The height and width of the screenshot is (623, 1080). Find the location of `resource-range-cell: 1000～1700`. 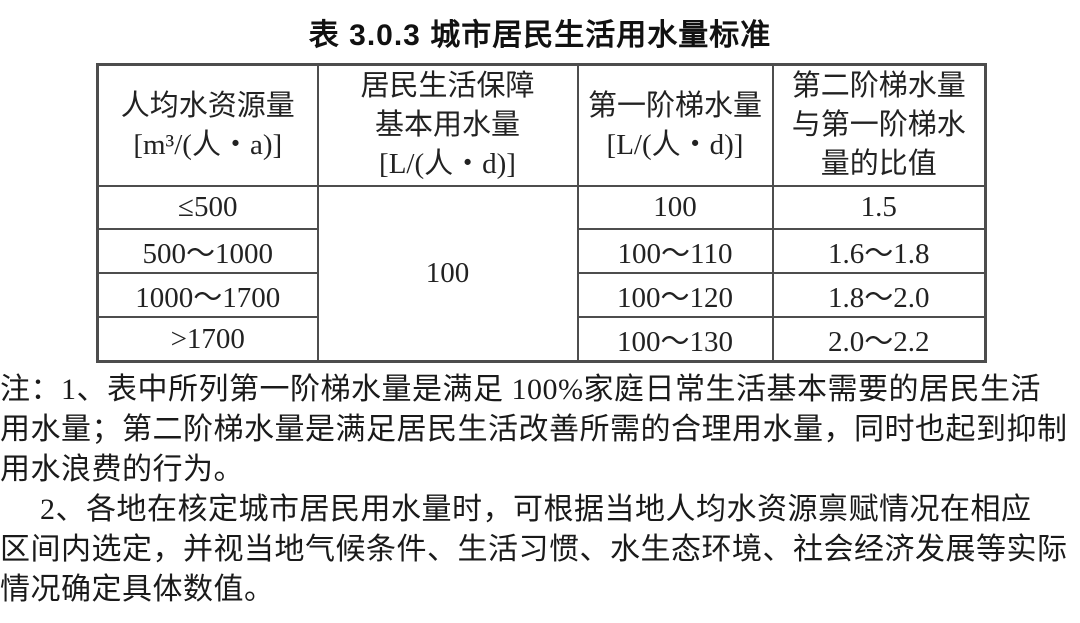

resource-range-cell: 1000～1700 is located at coordinates (207, 295).